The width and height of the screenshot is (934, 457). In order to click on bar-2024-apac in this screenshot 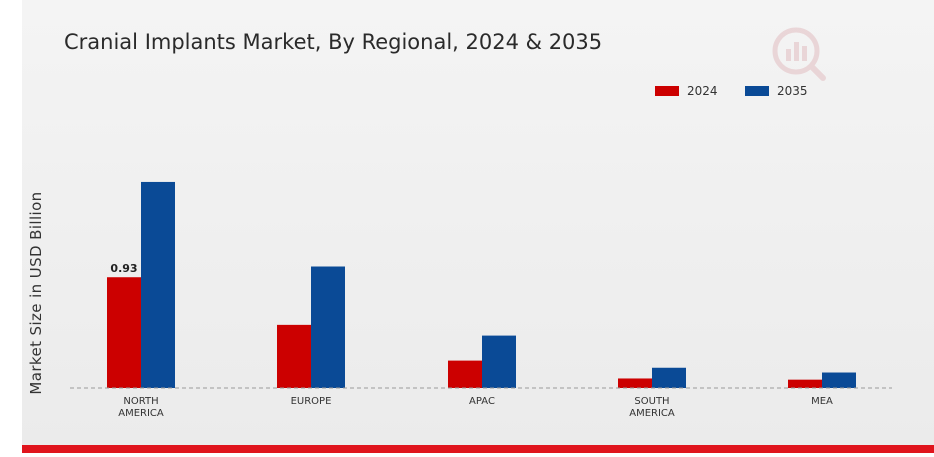, I will do `click(465, 374)`.